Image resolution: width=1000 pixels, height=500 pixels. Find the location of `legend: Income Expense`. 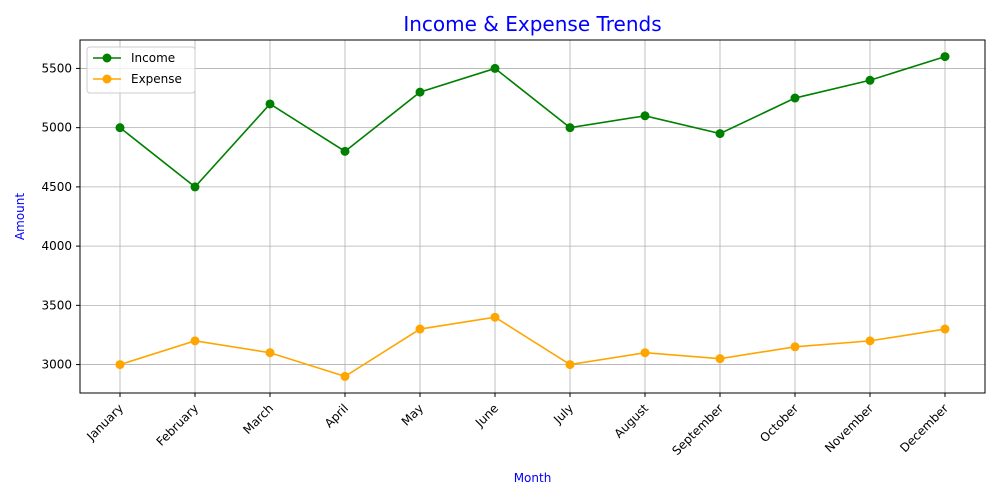

legend: Income Expense is located at coordinates (141, 70).